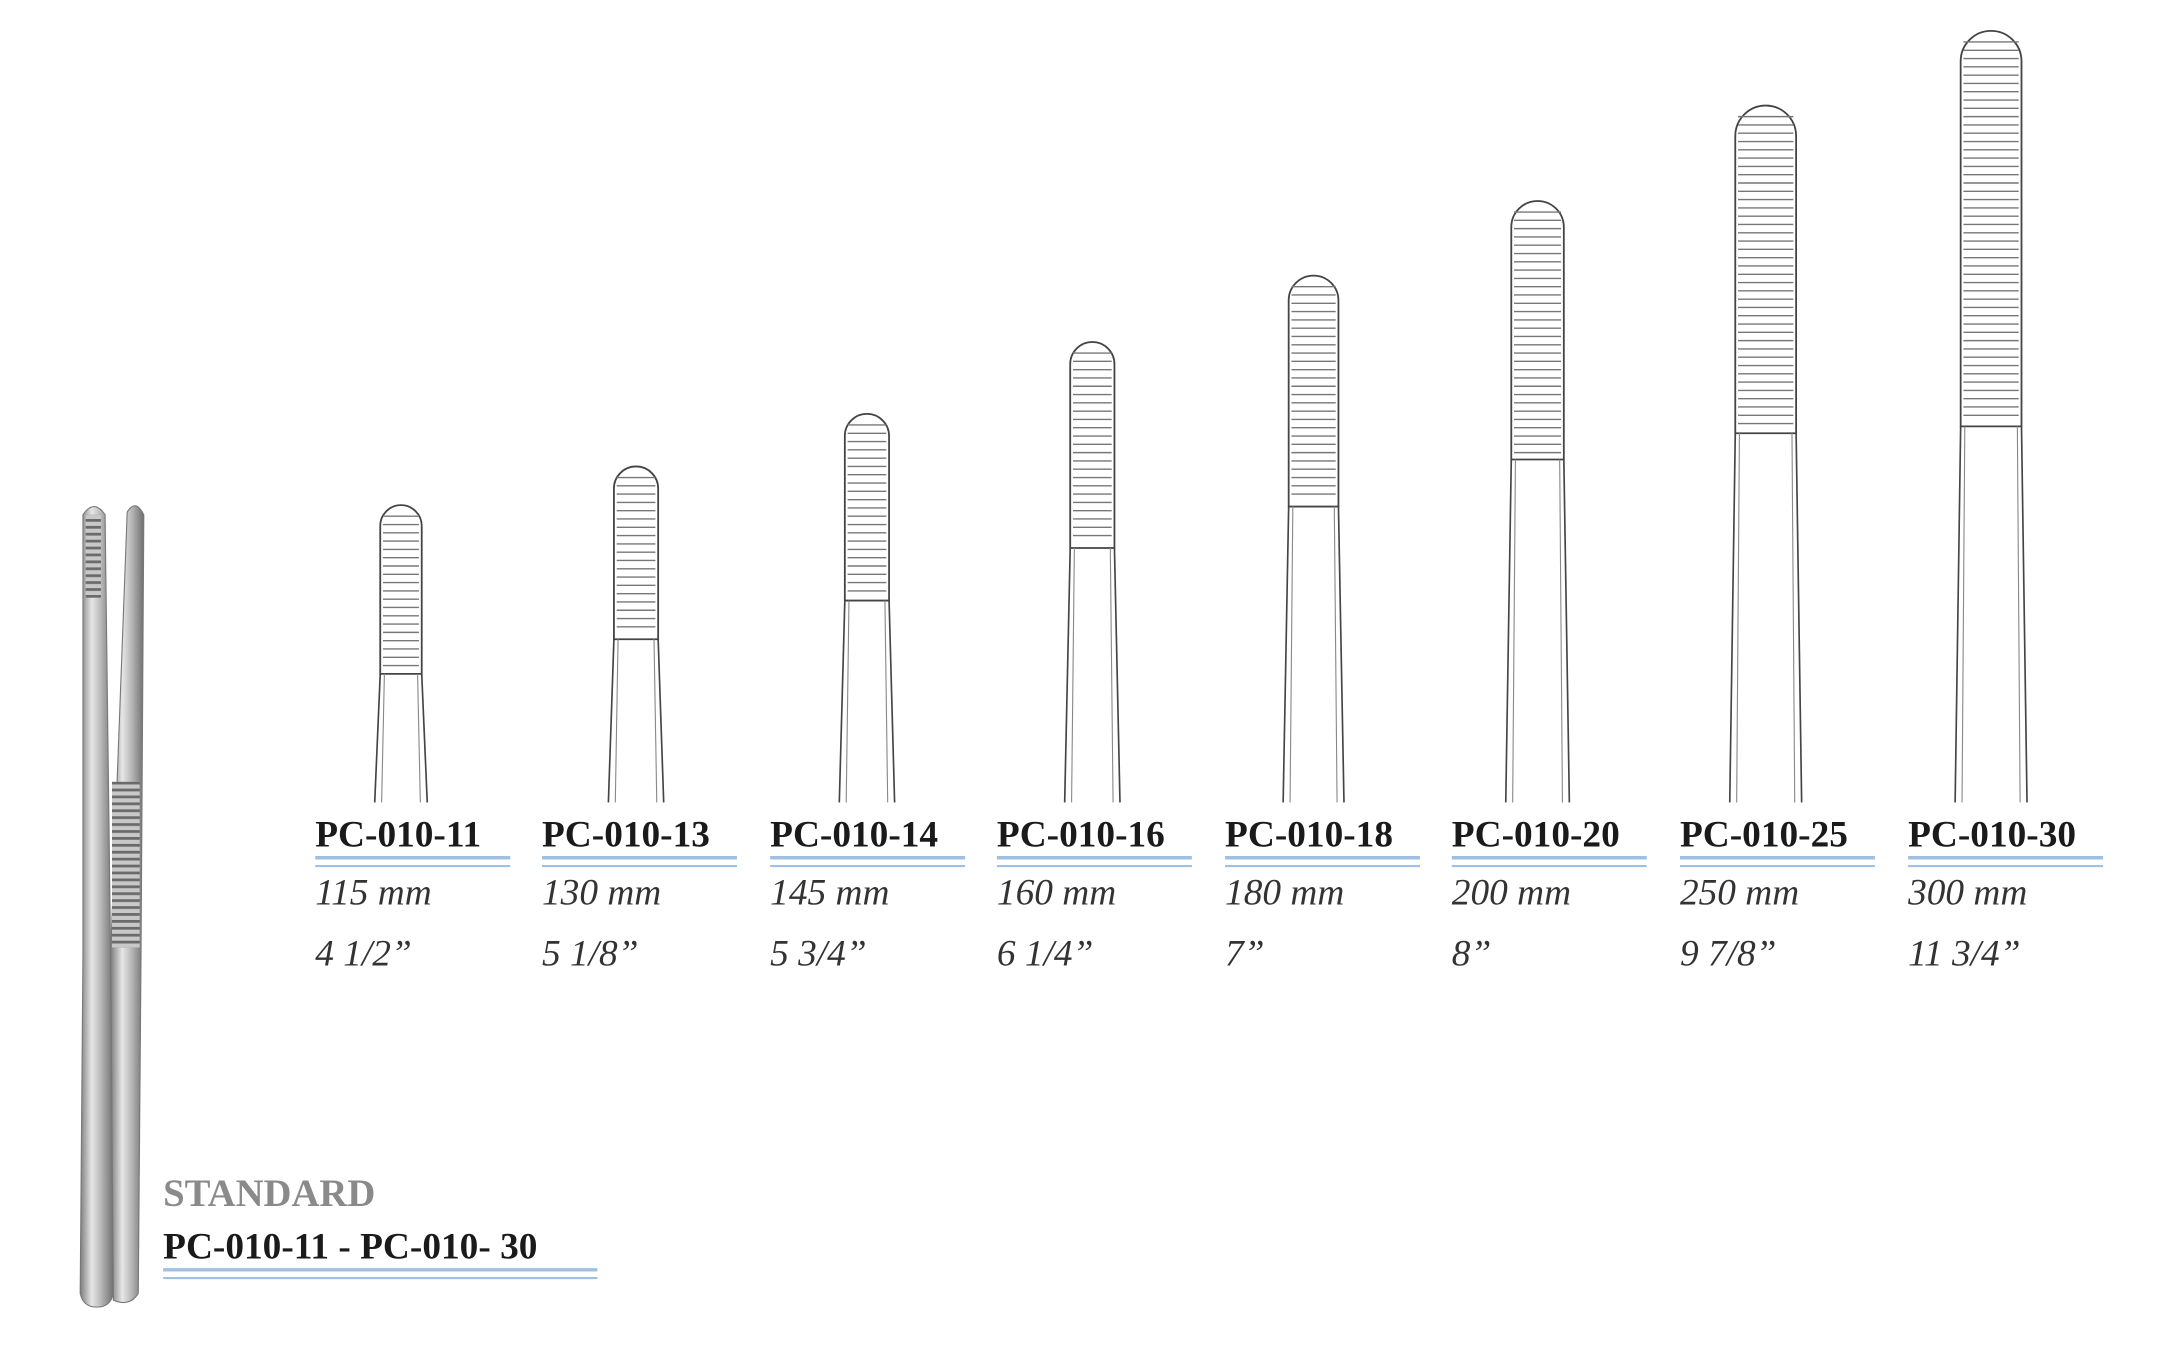 This screenshot has width=2157, height=1356. I want to click on size-inch: 7”, so click(1244, 954).